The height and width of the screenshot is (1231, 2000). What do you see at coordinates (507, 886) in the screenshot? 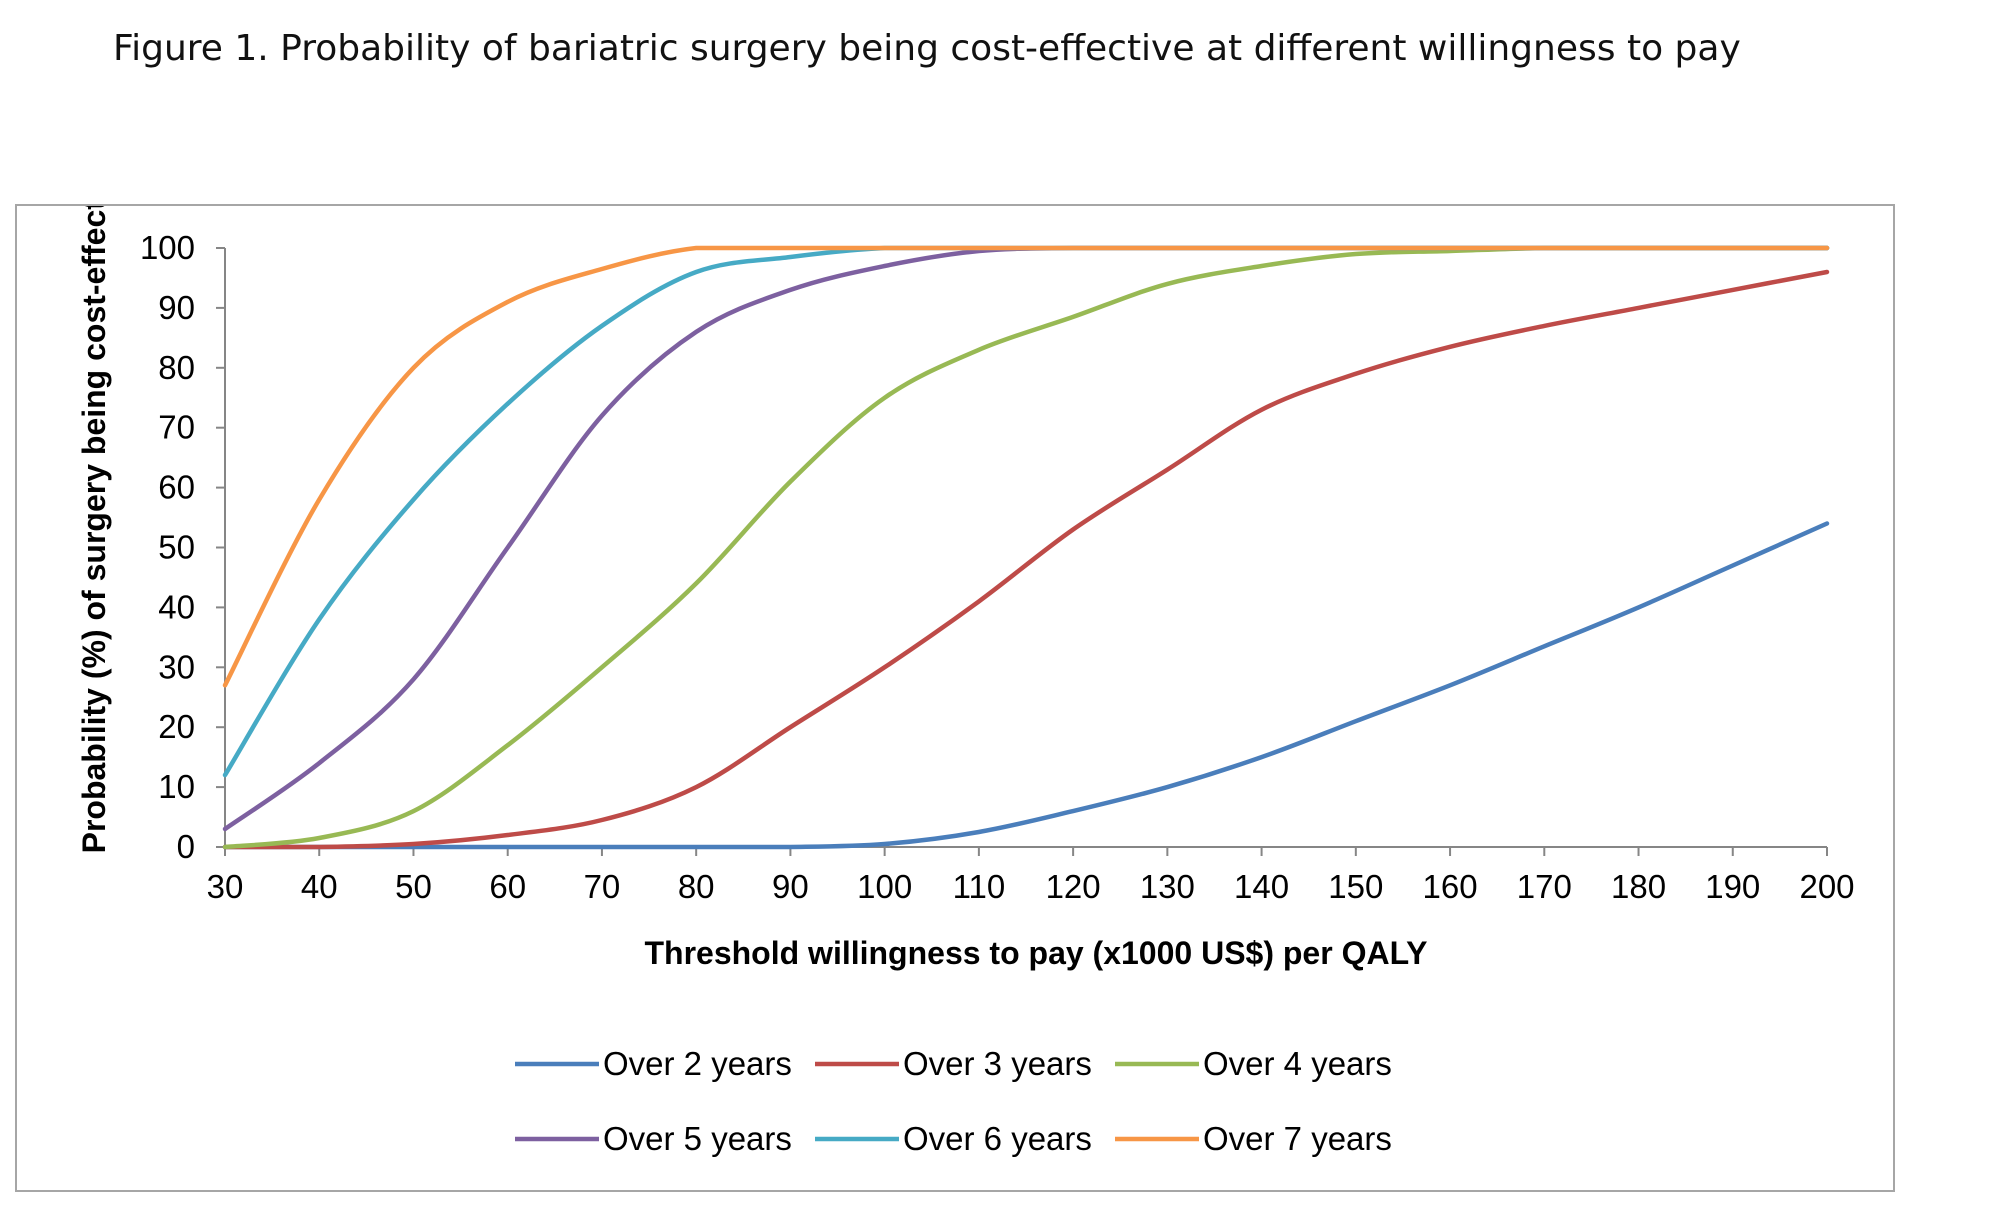
I see `x-tick-label: 60` at bounding box center [507, 886].